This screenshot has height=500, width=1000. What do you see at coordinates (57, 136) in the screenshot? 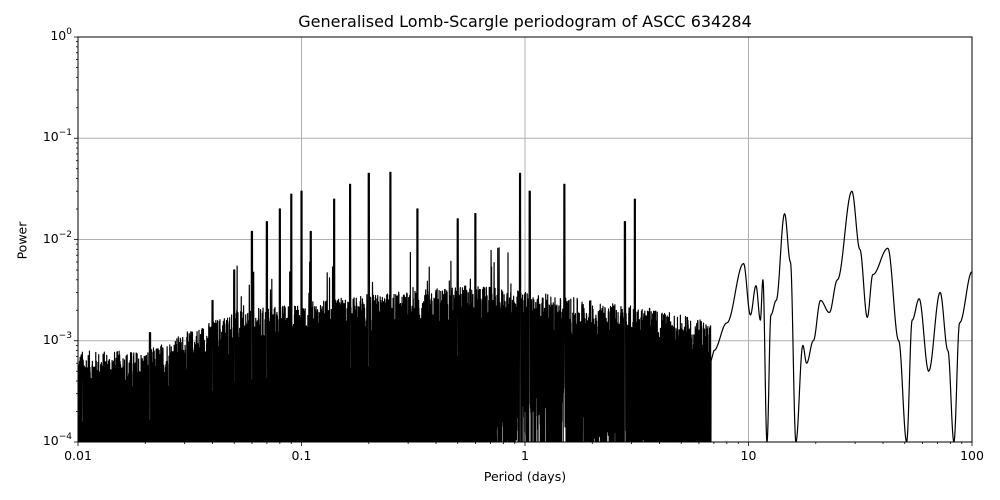
I see `y-tick-label: 10⁻¹` at bounding box center [57, 136].